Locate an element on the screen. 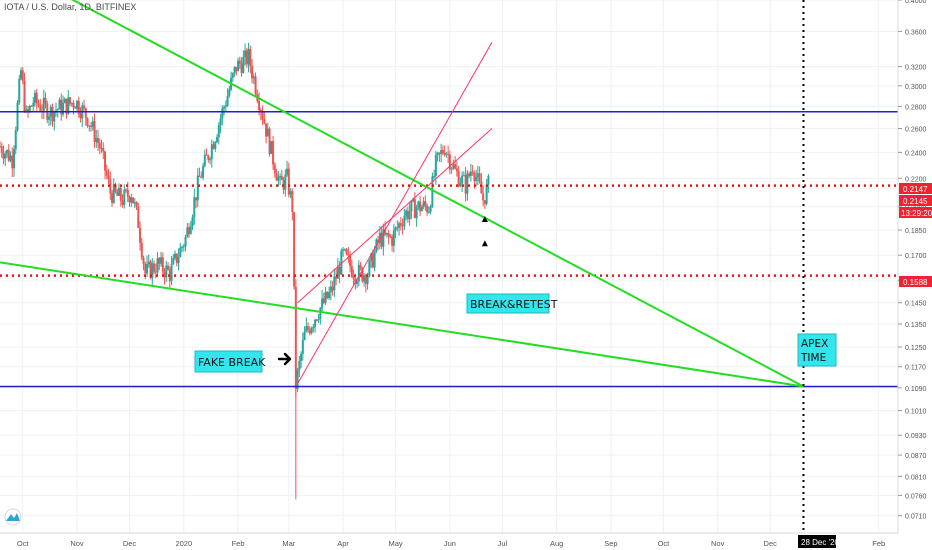  break-retest-callout: BREAK&RETEST is located at coordinates (512, 303).